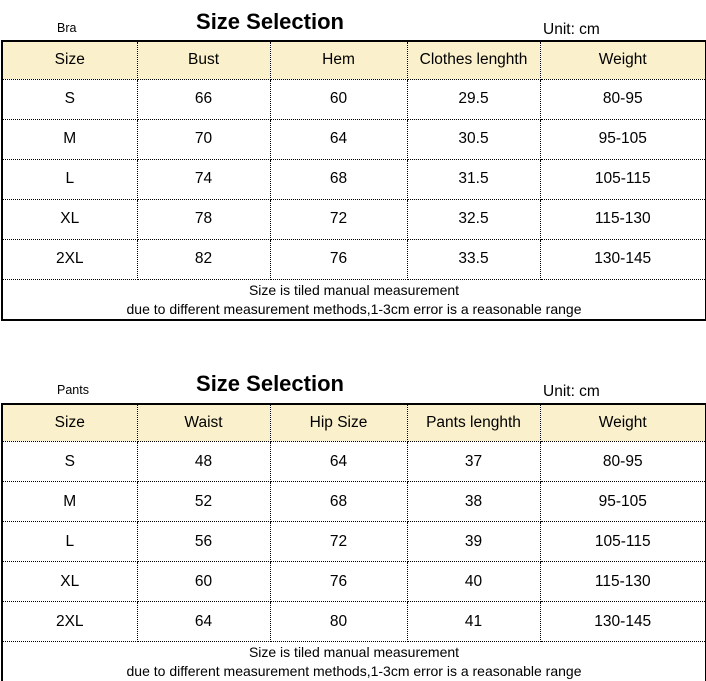  Describe the element at coordinates (622, 219) in the screenshot. I see `bra-xl-weight: 115-130` at that location.